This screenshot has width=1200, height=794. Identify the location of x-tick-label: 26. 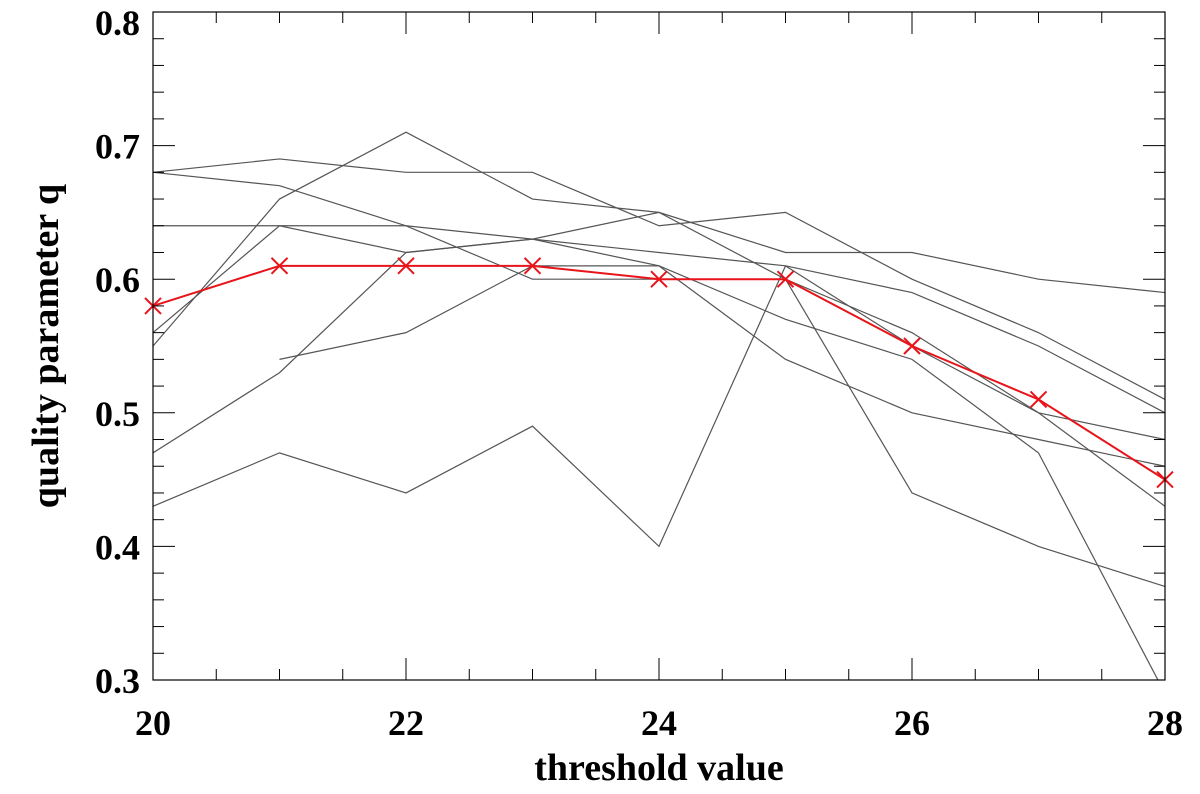
(912, 723).